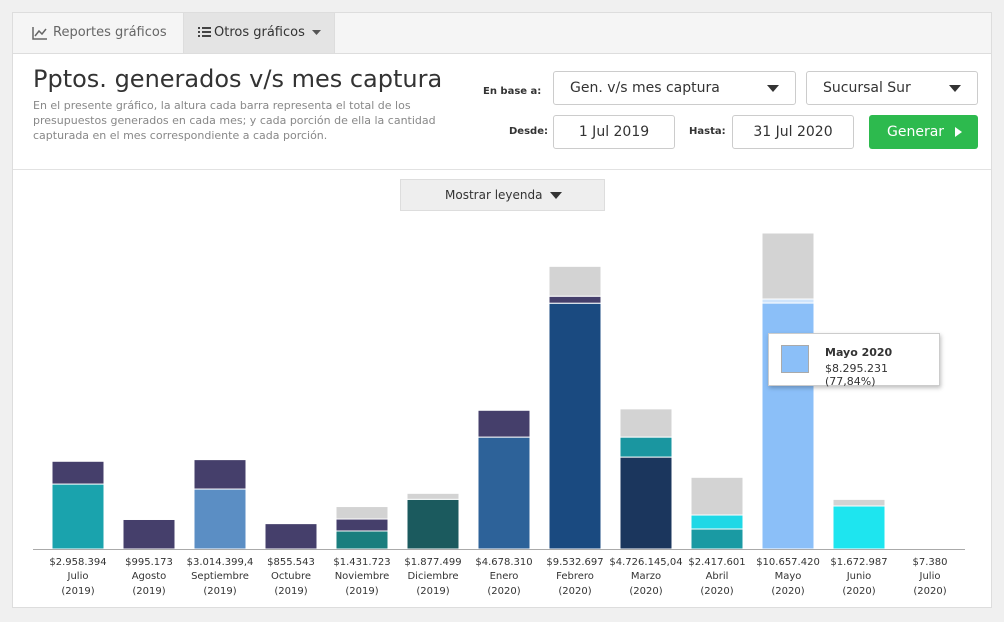  Describe the element at coordinates (674, 88) in the screenshot. I see `select: Gen. v/s mes captura` at that location.